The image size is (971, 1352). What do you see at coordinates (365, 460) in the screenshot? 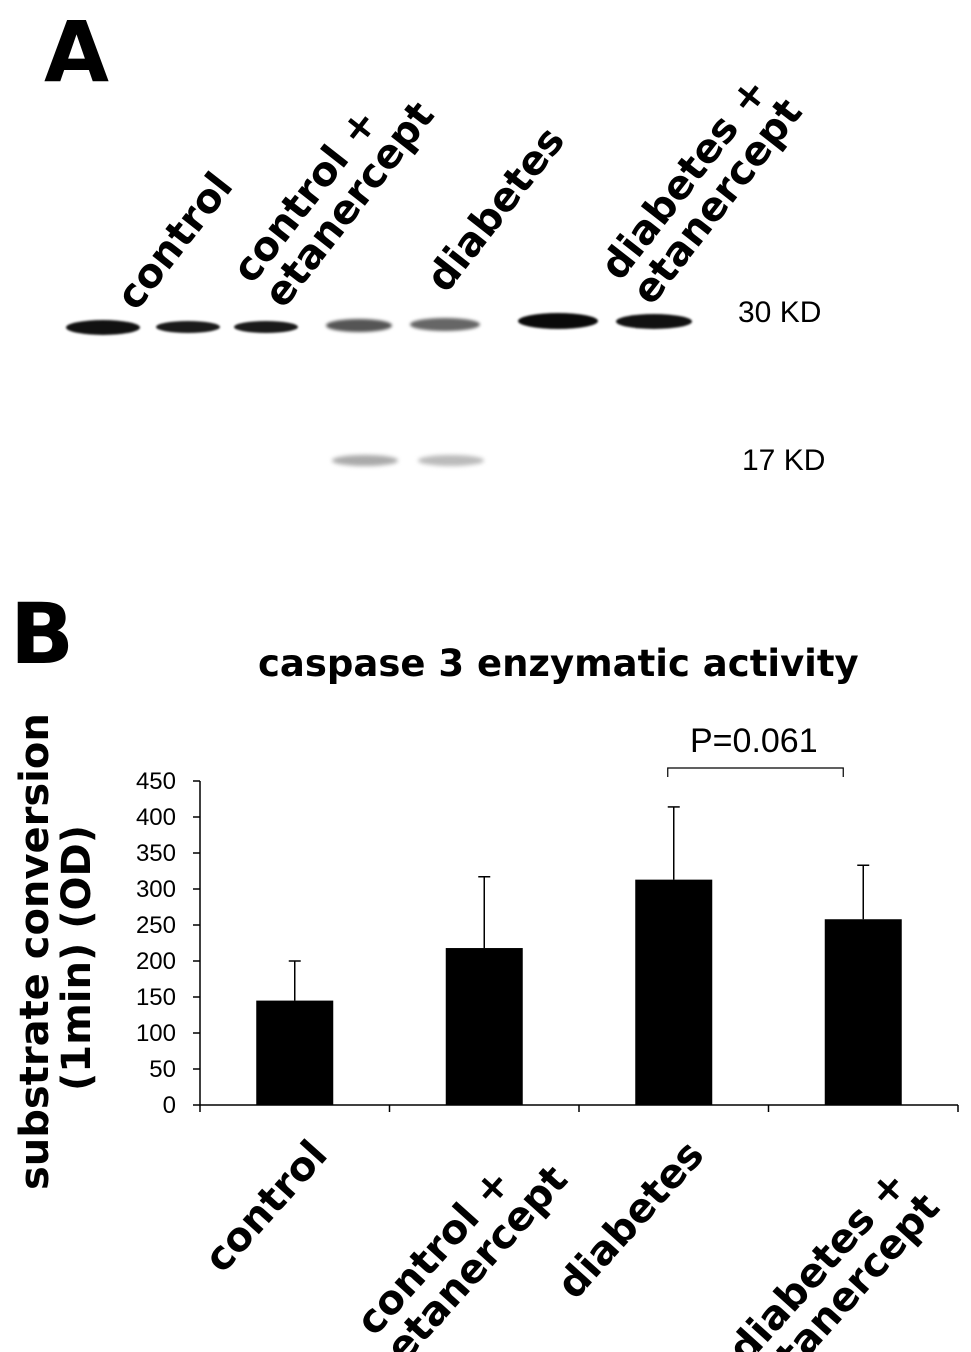
I see `blot-band-17kd-lane4` at bounding box center [365, 460].